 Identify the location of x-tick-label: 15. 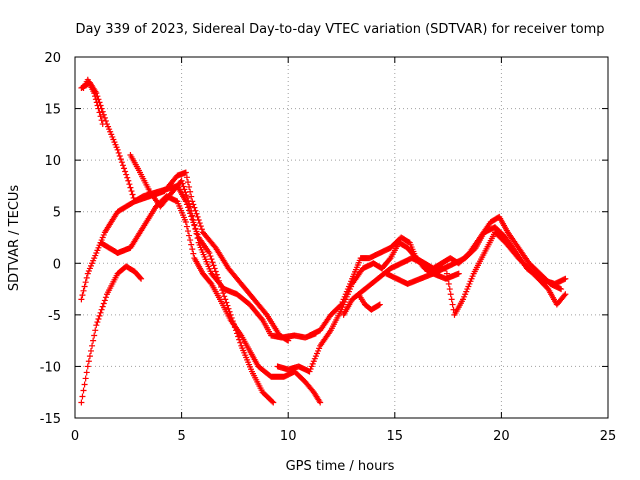
(395, 436).